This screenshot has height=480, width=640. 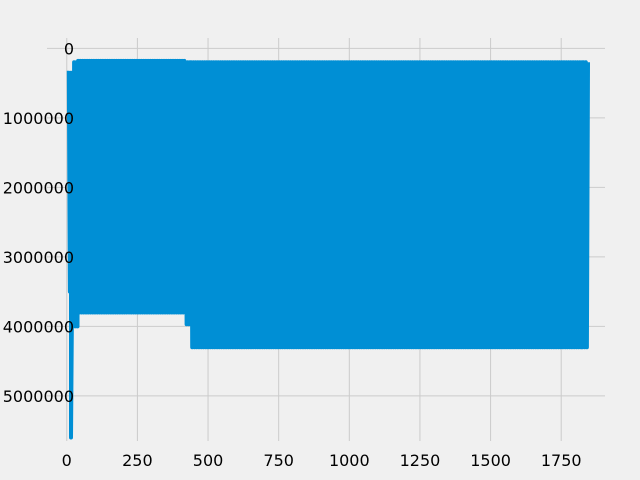 What do you see at coordinates (420, 460) in the screenshot?
I see `x-tick-label: 1250` at bounding box center [420, 460].